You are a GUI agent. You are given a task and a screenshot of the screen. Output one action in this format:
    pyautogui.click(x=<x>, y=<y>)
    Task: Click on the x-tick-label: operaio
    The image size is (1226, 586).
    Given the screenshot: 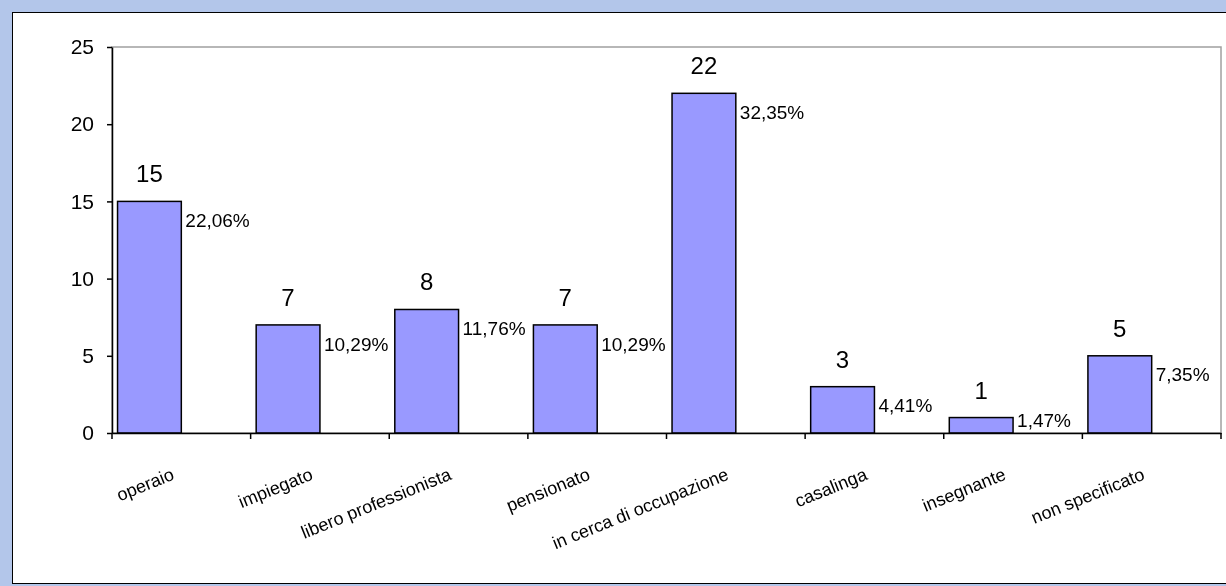 What is the action you would take?
    pyautogui.click(x=145, y=485)
    